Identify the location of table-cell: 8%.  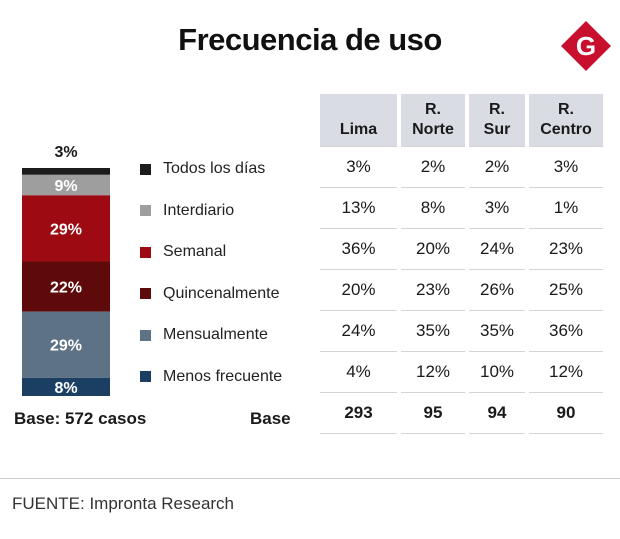
(434, 208).